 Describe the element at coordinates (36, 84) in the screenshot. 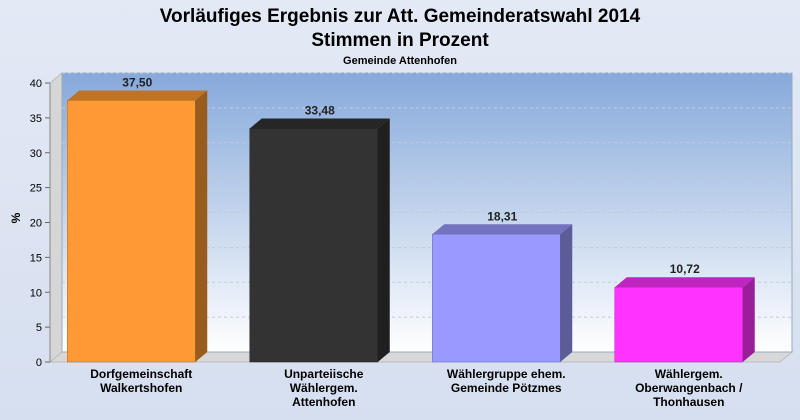

I see `y-tick-label: 40` at that location.